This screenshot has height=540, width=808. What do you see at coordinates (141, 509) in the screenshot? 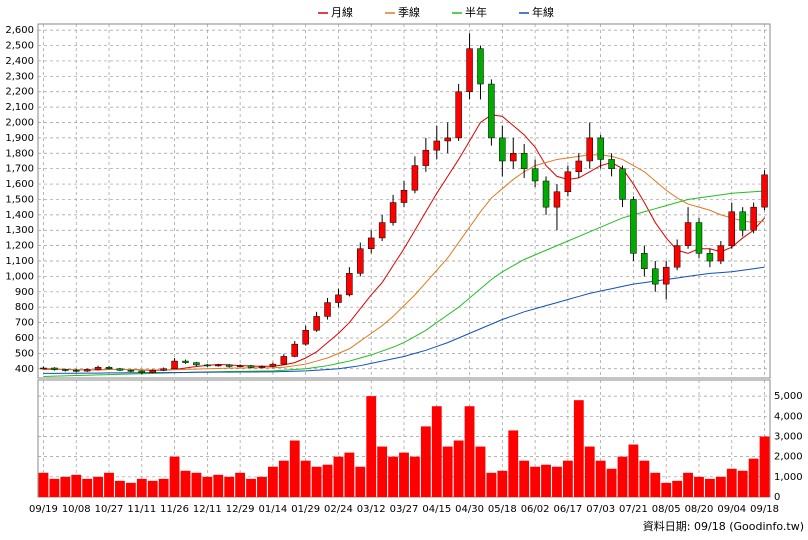
I see `x-tick-label: 11/11` at bounding box center [141, 509].